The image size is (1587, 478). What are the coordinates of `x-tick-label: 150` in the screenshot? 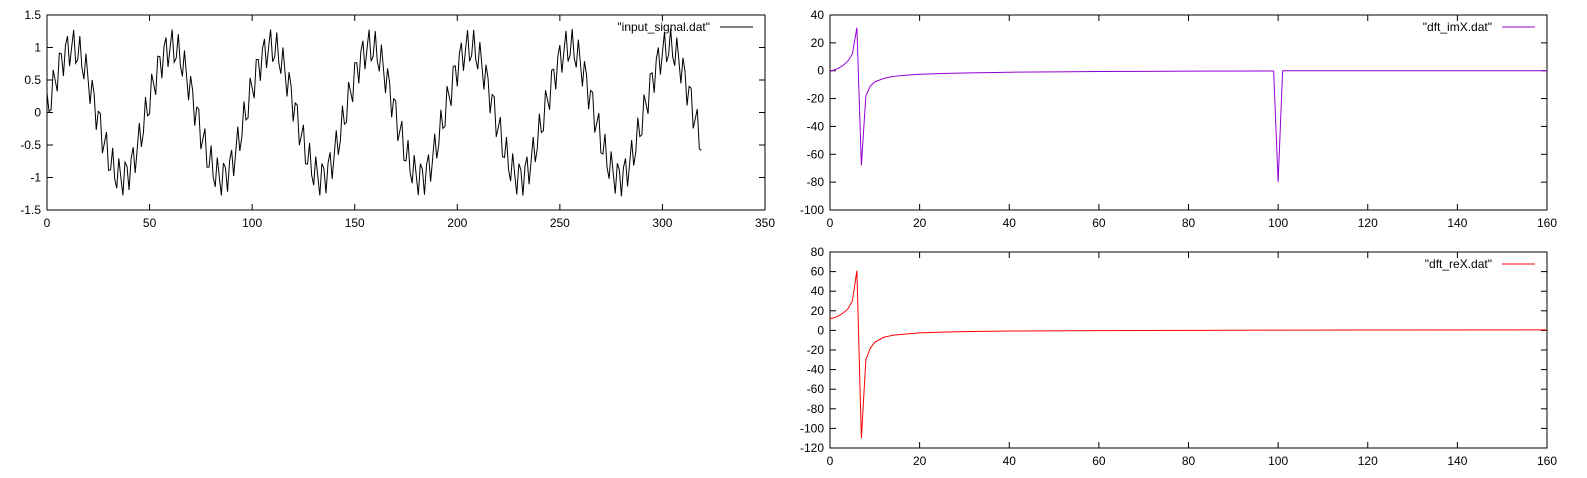 It's located at (355, 223).